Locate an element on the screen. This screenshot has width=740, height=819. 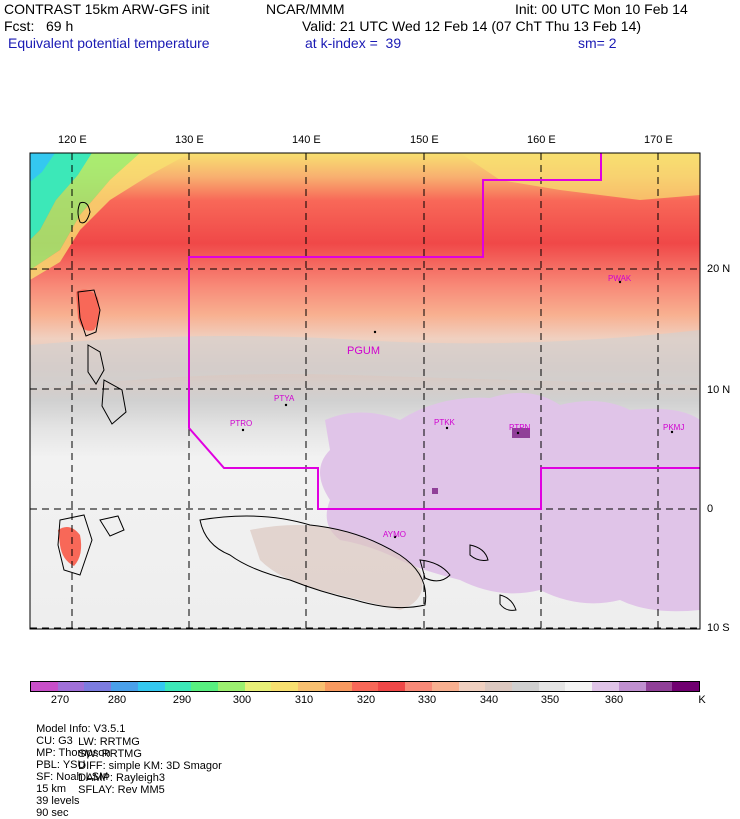
lon-label: 120 E is located at coordinates (72, 140).